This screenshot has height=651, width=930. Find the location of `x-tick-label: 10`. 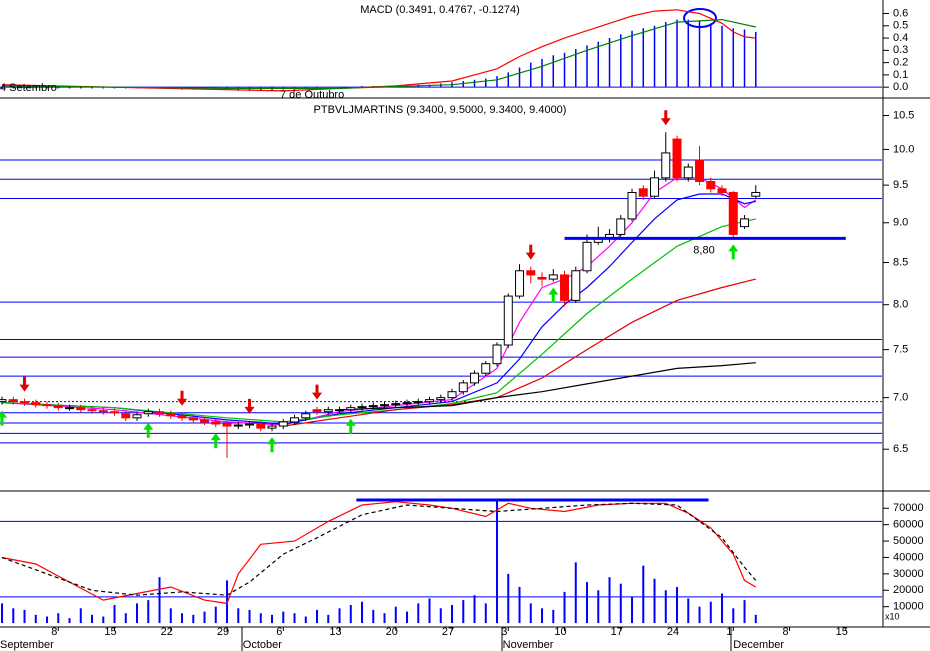

x-tick-label: 10 is located at coordinates (560, 632).